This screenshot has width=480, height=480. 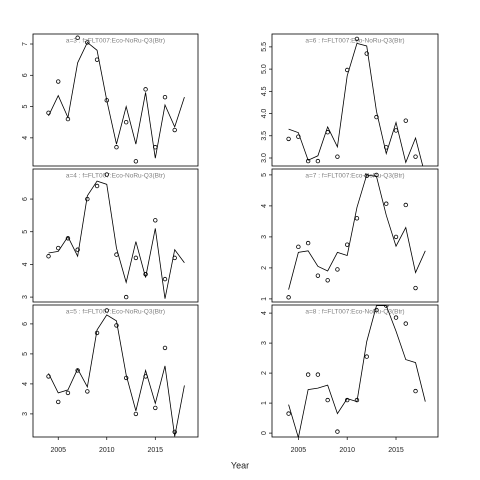 I want to click on panel-title: a=6 : f=FLT007:Eco-NoRu-Q3(Btr), so click(x=354, y=41).